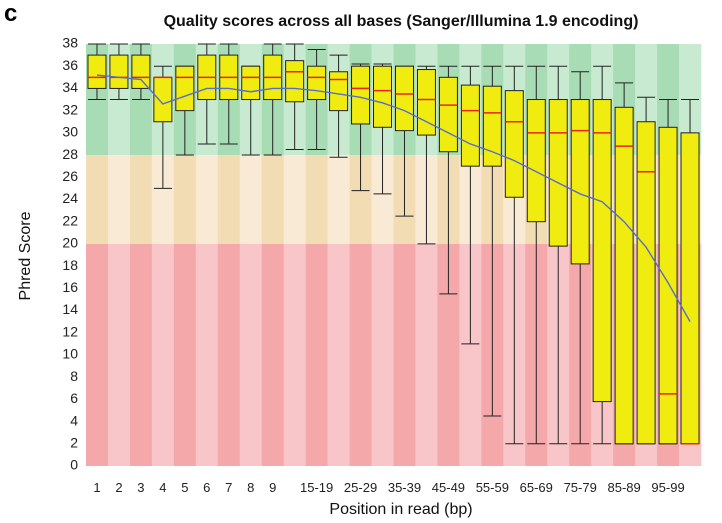 The image size is (722, 523). What do you see at coordinates (400, 509) in the screenshot?
I see `x-axis-label: Position in read (bp)` at bounding box center [400, 509].